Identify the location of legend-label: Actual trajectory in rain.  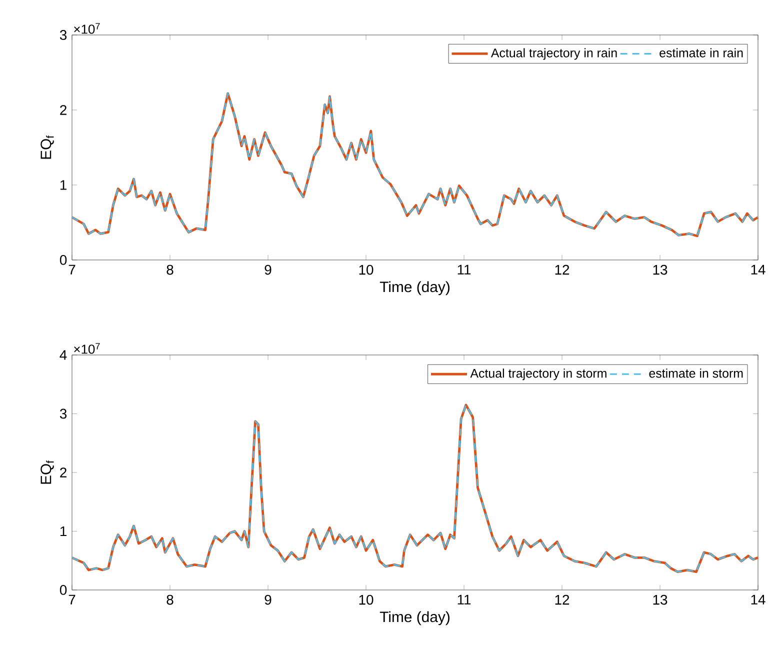
(553, 54).